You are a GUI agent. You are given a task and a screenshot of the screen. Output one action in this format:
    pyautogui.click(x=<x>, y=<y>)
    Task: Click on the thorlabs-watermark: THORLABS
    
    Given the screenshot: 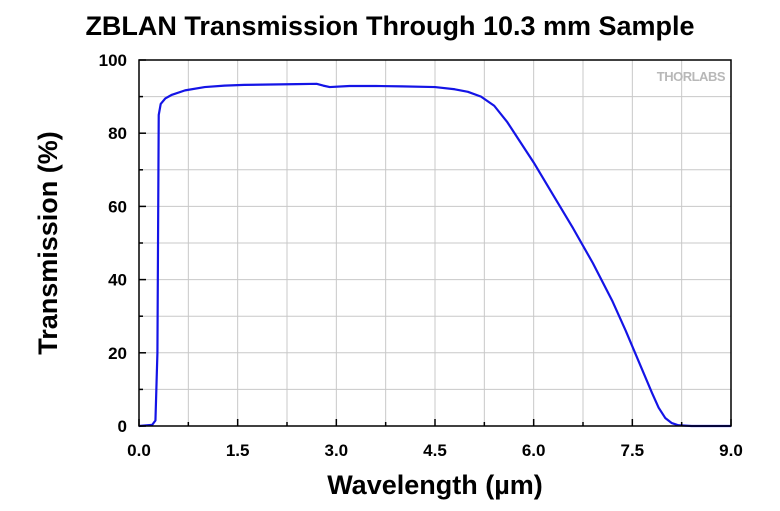 What is the action you would take?
    pyautogui.click(x=691, y=76)
    